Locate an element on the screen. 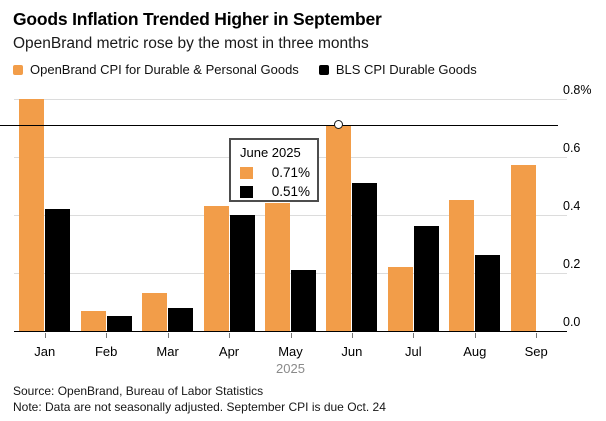 The image size is (606, 421). x-axis-tick-may is located at coordinates (291, 335).